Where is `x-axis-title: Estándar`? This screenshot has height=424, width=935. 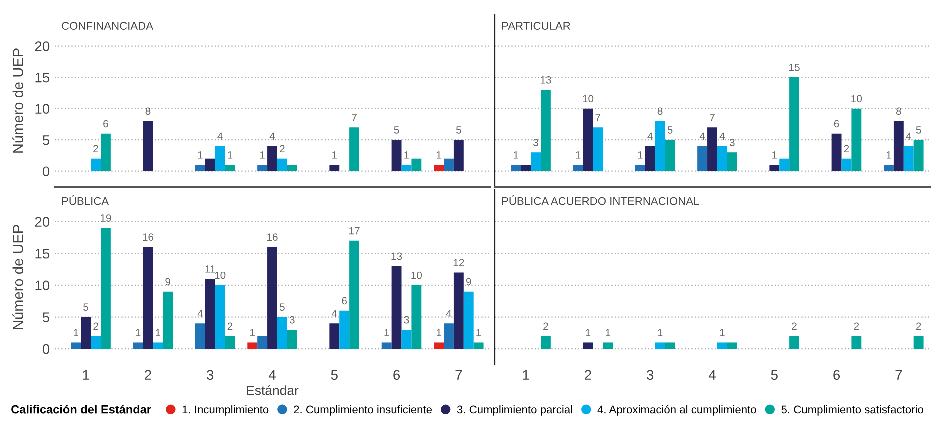 x-axis-title: Estándar is located at coordinates (273, 390).